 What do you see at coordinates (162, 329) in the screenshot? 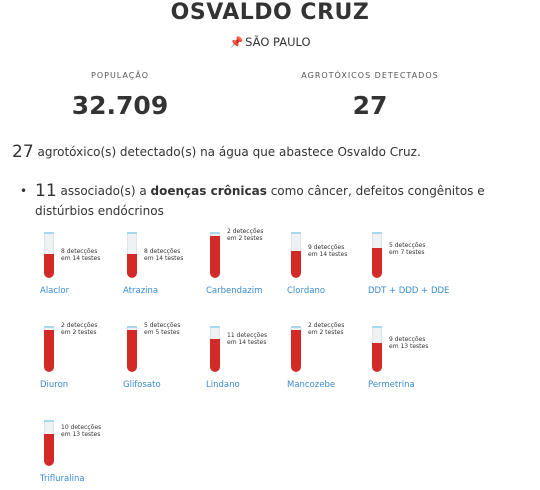
I see `detections-label: 5 detecções em 5 testes` at bounding box center [162, 329].